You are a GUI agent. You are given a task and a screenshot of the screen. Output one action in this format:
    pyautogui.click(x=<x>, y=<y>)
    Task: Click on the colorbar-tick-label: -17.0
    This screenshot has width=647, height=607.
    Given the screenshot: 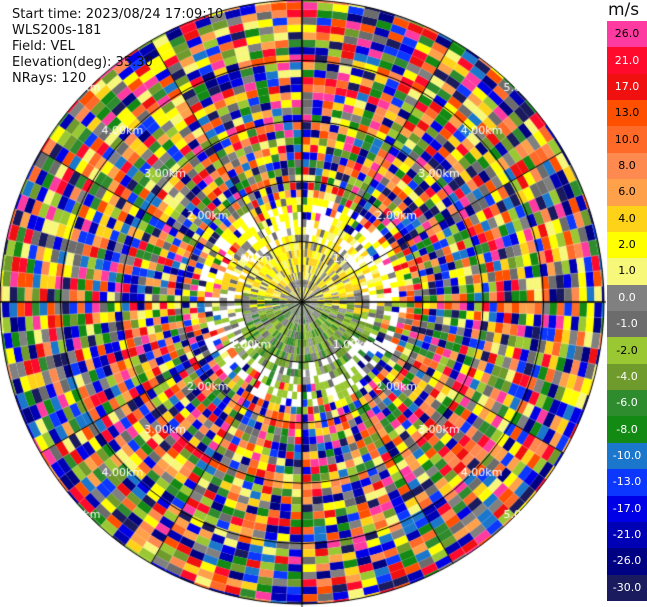 What is the action you would take?
    pyautogui.click(x=627, y=508)
    